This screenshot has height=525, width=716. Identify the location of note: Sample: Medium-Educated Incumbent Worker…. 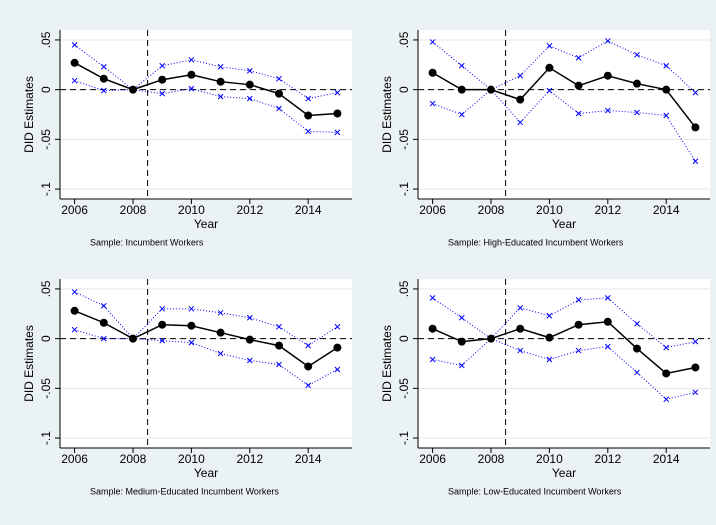
(184, 491).